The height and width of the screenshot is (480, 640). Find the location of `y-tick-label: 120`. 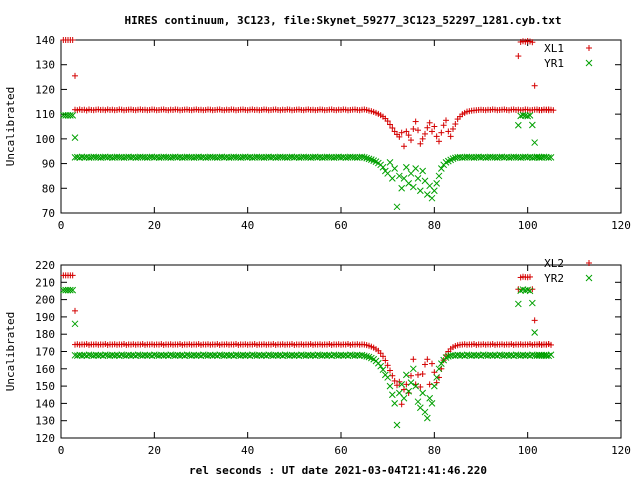

y-tick-label: 120 is located at coordinates (45, 89).